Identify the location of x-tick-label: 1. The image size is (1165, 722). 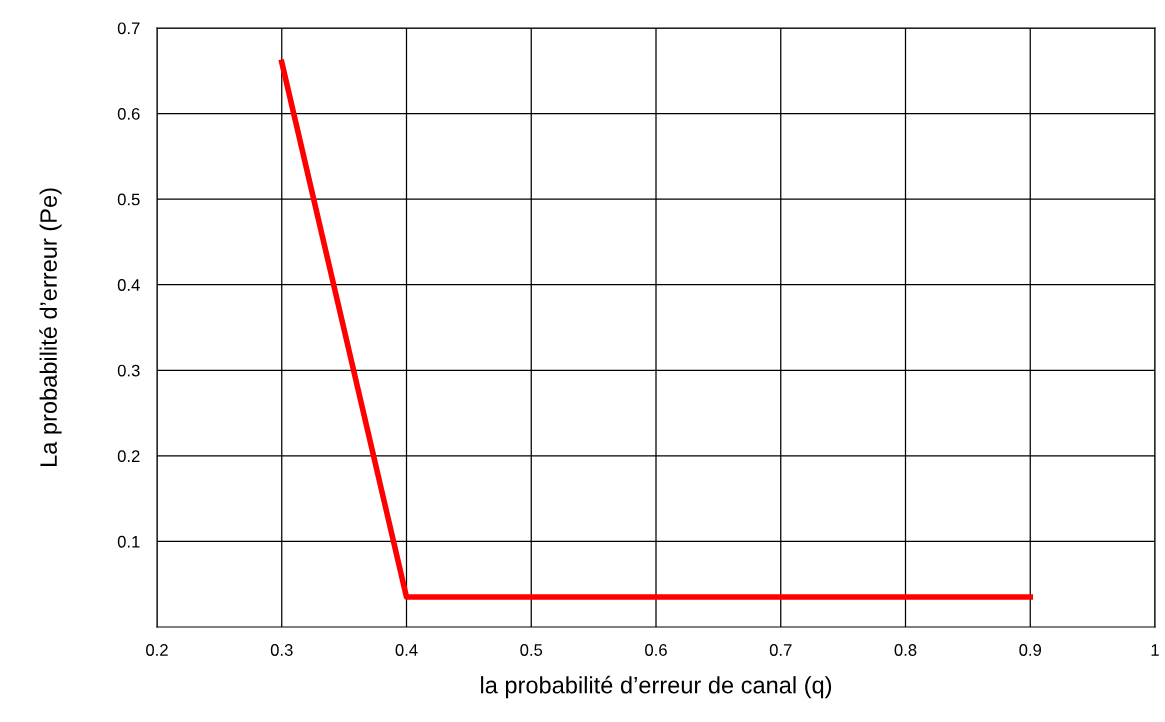
(1155, 650).